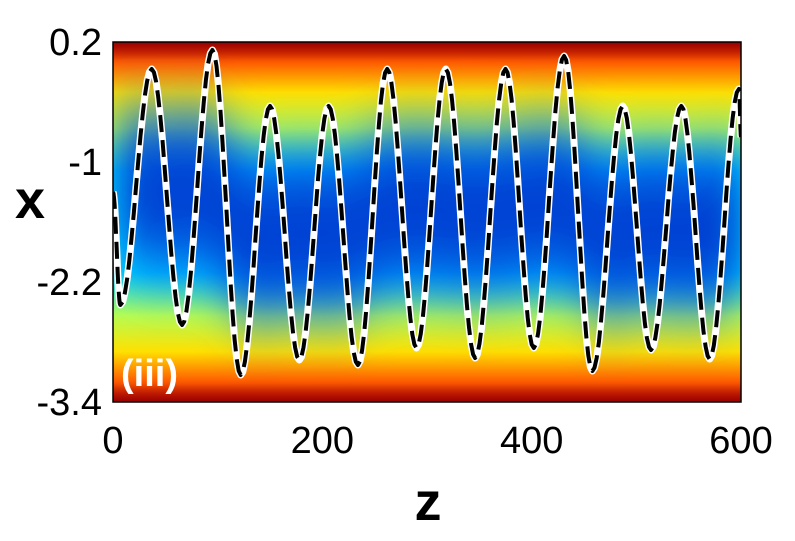 This screenshot has width=795, height=541. What do you see at coordinates (75, 43) in the screenshot?
I see `y-tick-label: 0.2` at bounding box center [75, 43].